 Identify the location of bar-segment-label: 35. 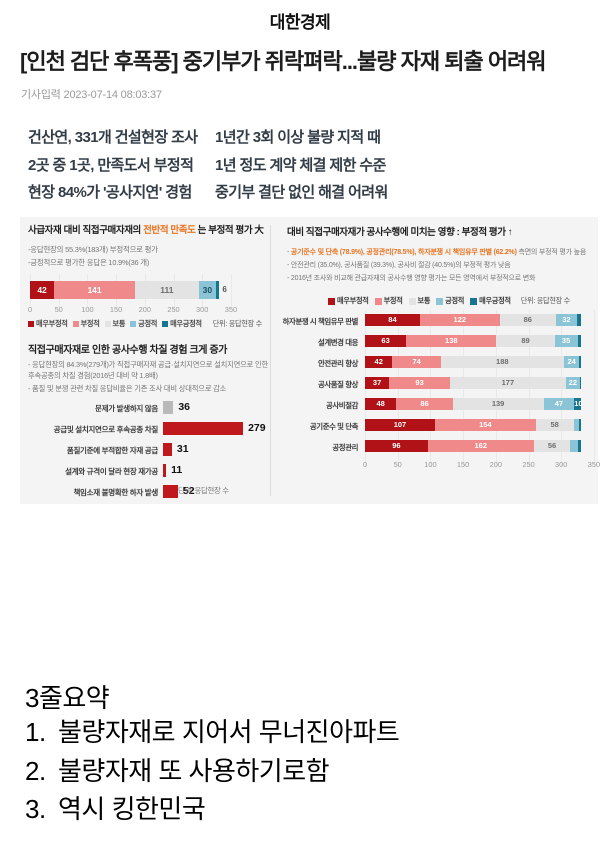
(566, 340).